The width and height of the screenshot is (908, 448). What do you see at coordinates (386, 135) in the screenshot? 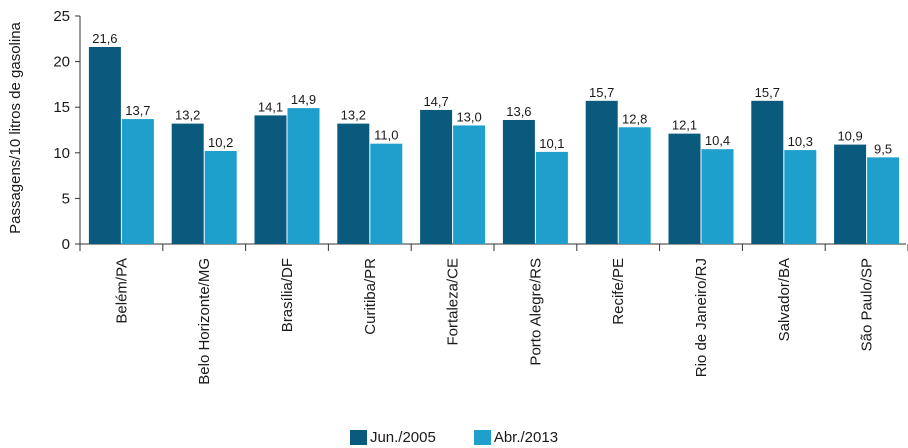
I see `data-label: 11,0` at bounding box center [386, 135].